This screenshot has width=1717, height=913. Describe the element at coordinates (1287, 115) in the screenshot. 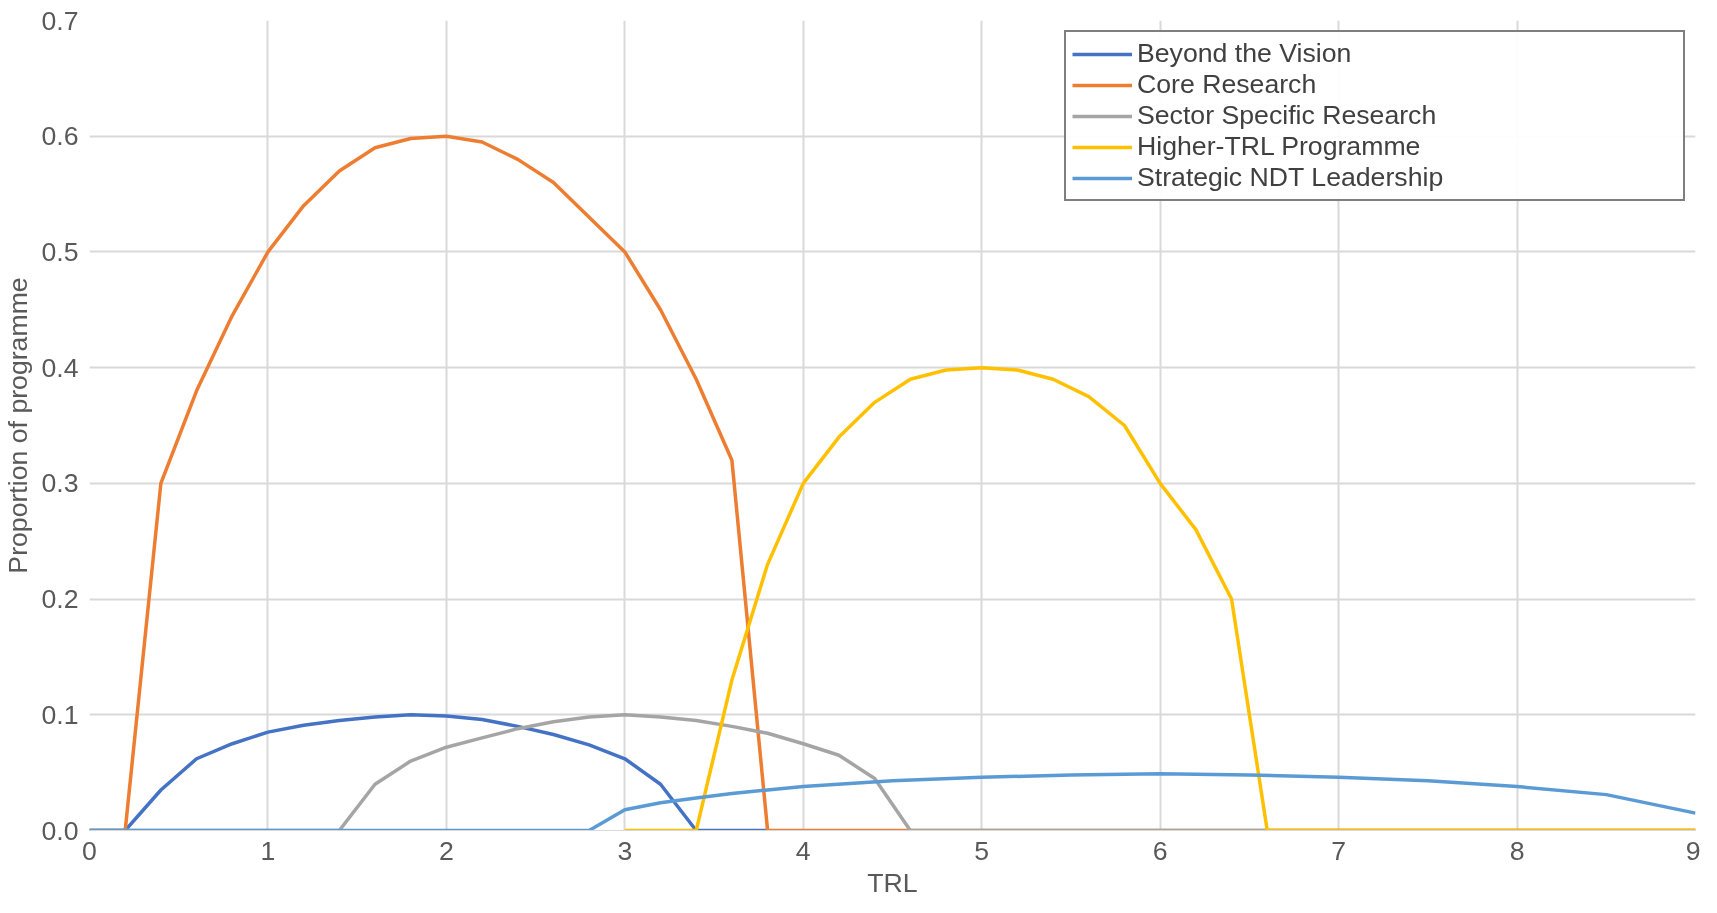

I see `legend-label: Sector Specific Research` at that location.